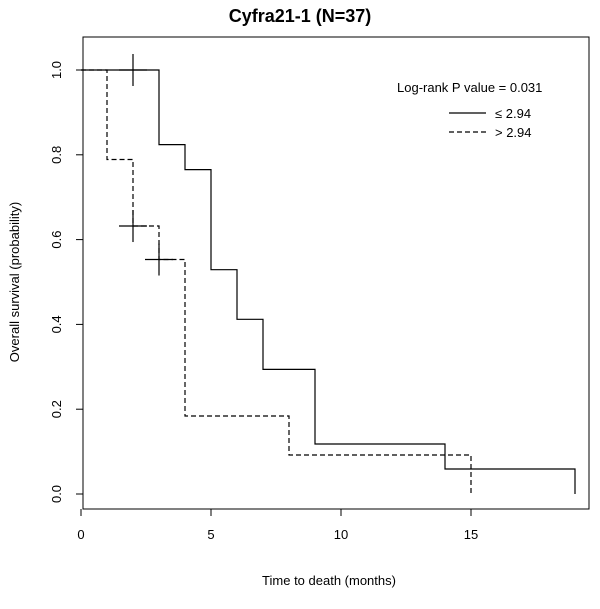  What do you see at coordinates (471, 534) in the screenshot?
I see `x-tick-label: 15` at bounding box center [471, 534].